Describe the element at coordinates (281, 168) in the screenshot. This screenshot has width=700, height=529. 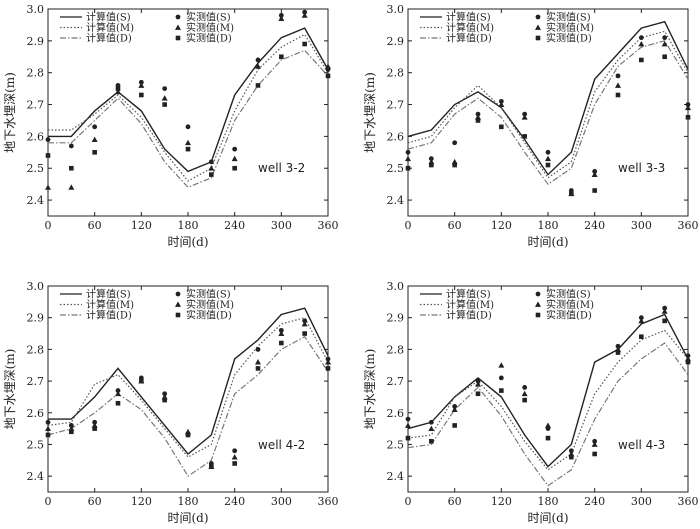
I see `well-annotation: well 3-2` at that location.